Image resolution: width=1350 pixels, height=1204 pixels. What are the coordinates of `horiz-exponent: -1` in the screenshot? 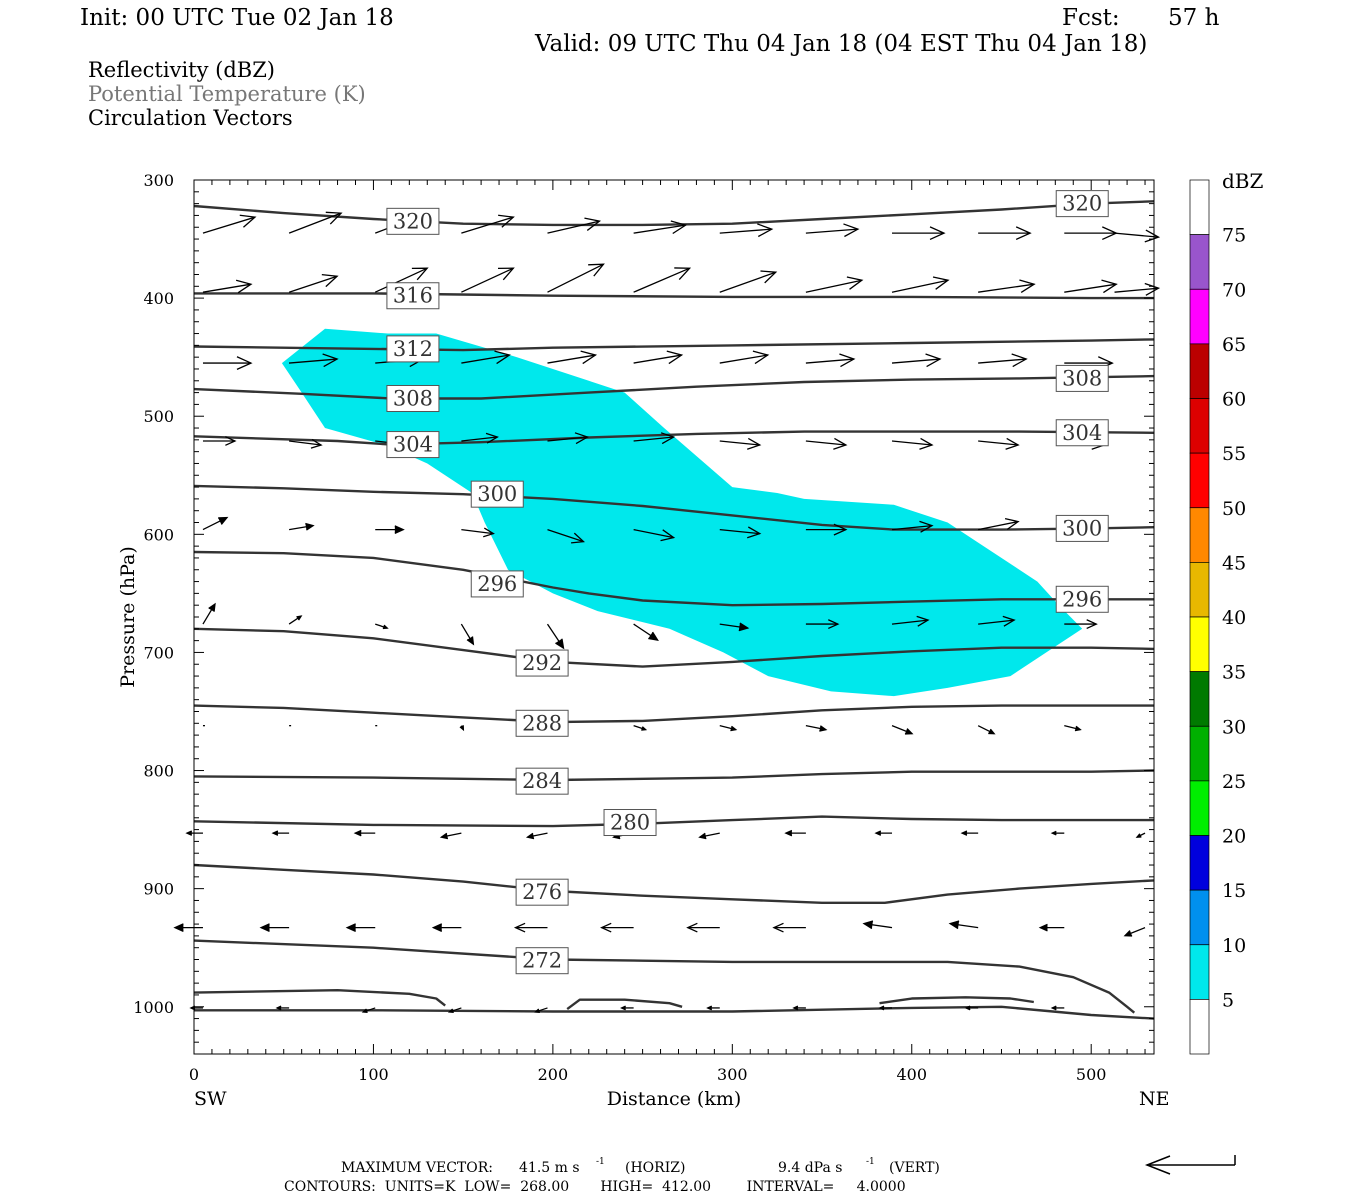 It's located at (600, 1162).